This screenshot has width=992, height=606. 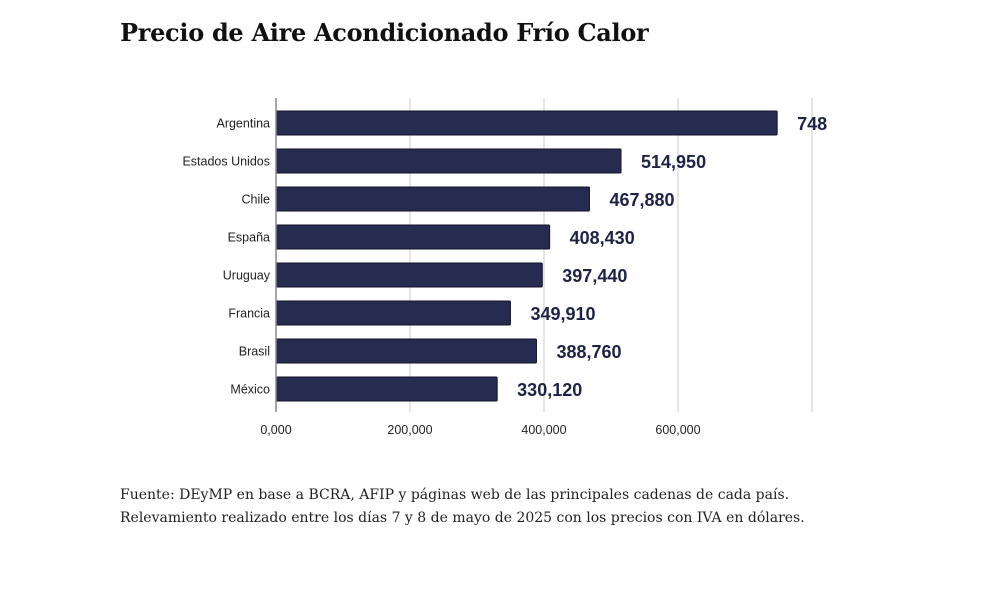 What do you see at coordinates (384, 32) in the screenshot?
I see `chart-title: Precio de Aire Acondicionado Frío Calor` at bounding box center [384, 32].